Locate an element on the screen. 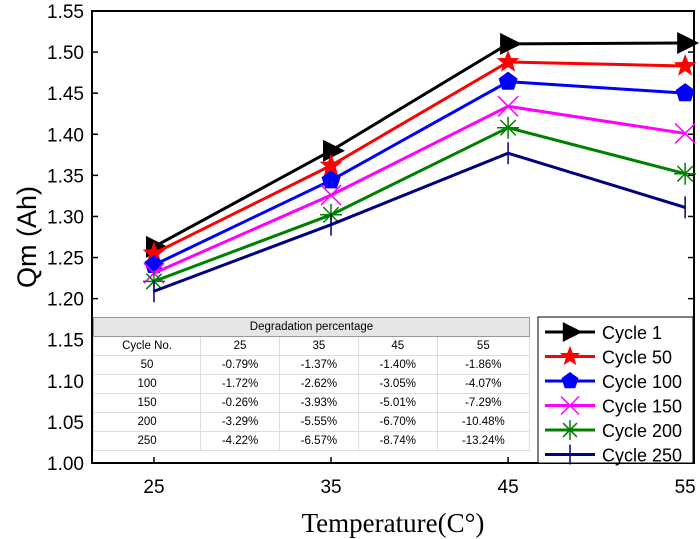 The width and height of the screenshot is (700, 539). y-tick-label: 1.10 is located at coordinates (65, 382).